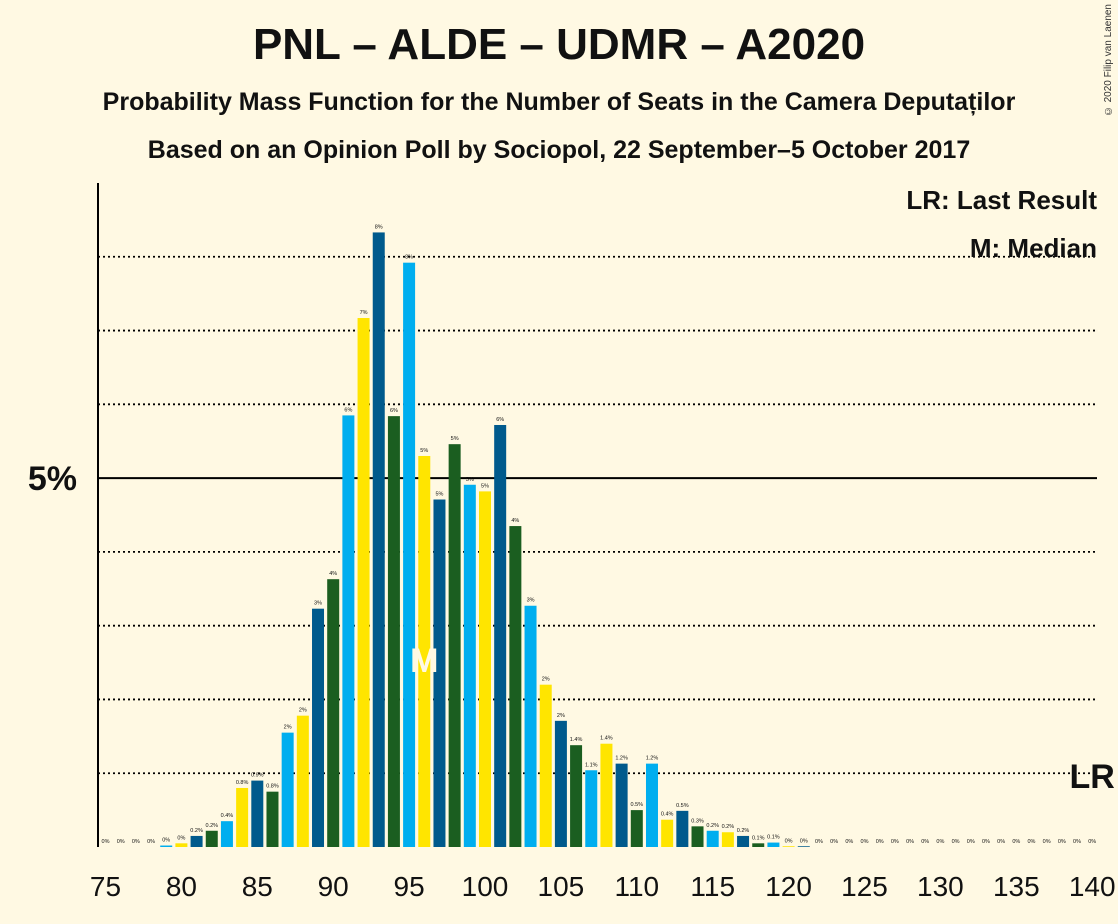 This screenshot has height=924, width=1118. What do you see at coordinates (105, 886) in the screenshot?
I see `x-tick-label: 75` at bounding box center [105, 886].